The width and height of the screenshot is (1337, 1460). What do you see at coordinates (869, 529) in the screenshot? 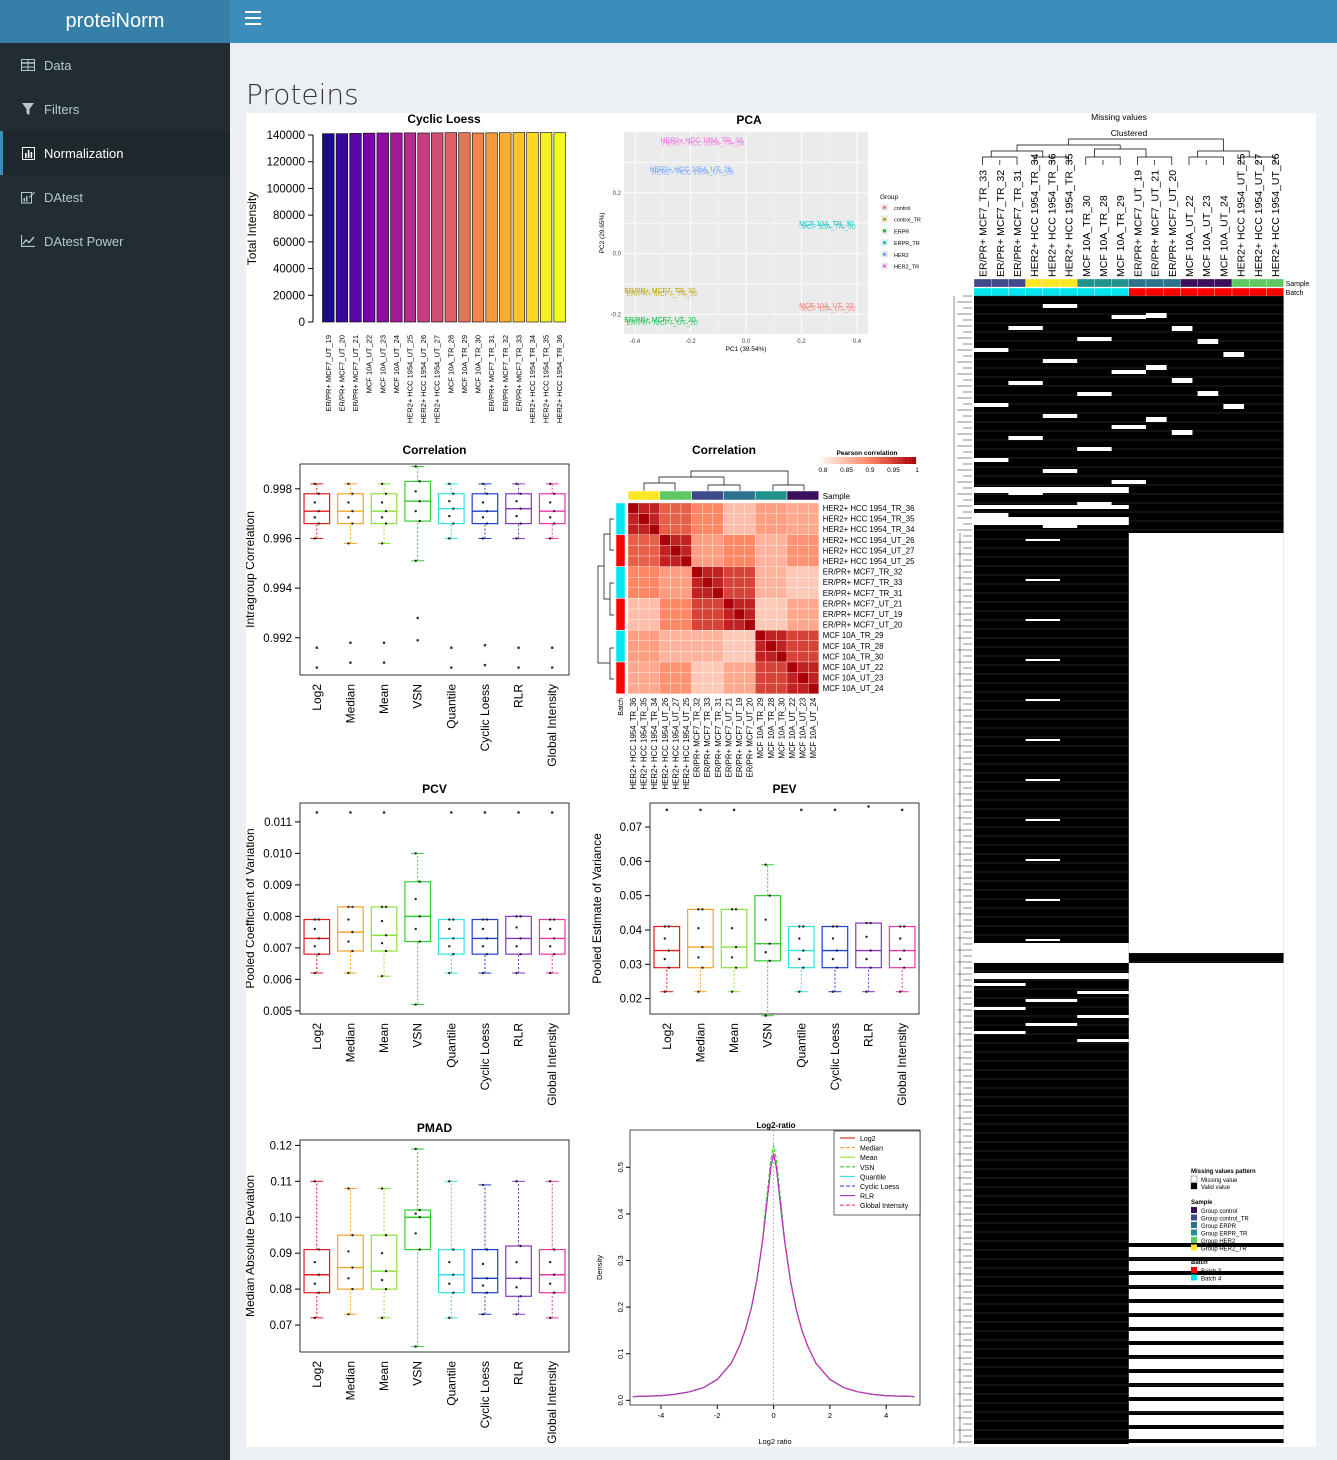
I see `row-label: HER2+ HCC 1954_TR_34` at bounding box center [869, 529].